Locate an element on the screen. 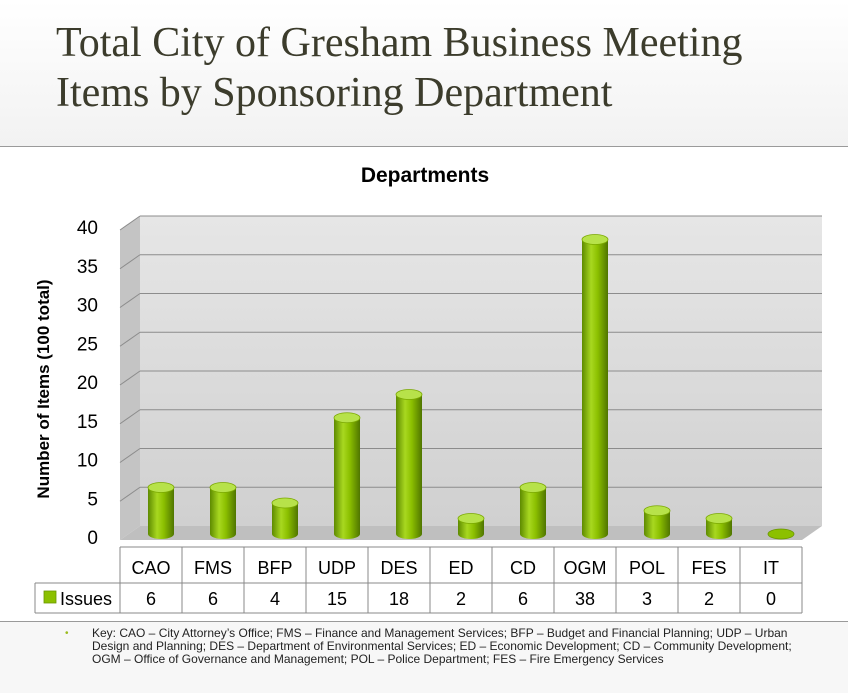 The height and width of the screenshot is (693, 848). y-tick-label: 10 is located at coordinates (87, 461).